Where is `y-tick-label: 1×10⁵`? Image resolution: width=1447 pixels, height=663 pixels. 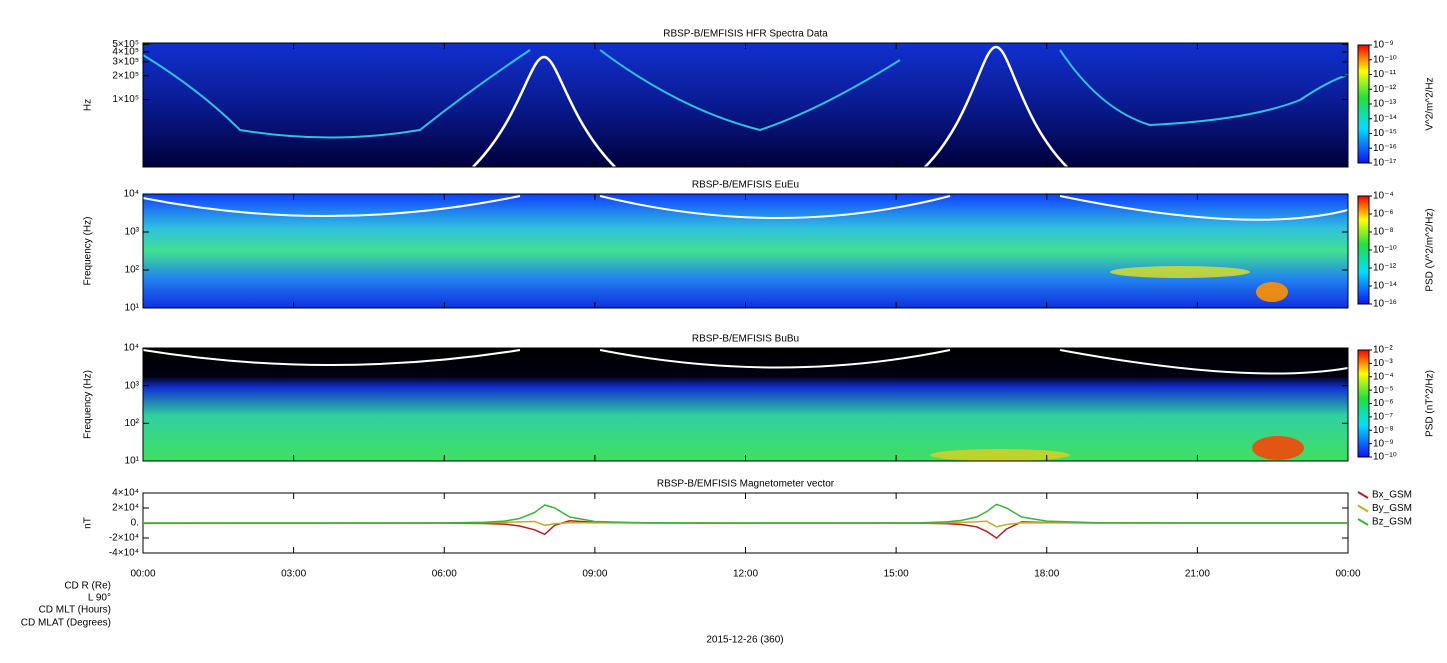 y-tick-label: 1×10⁵ is located at coordinates (125, 99).